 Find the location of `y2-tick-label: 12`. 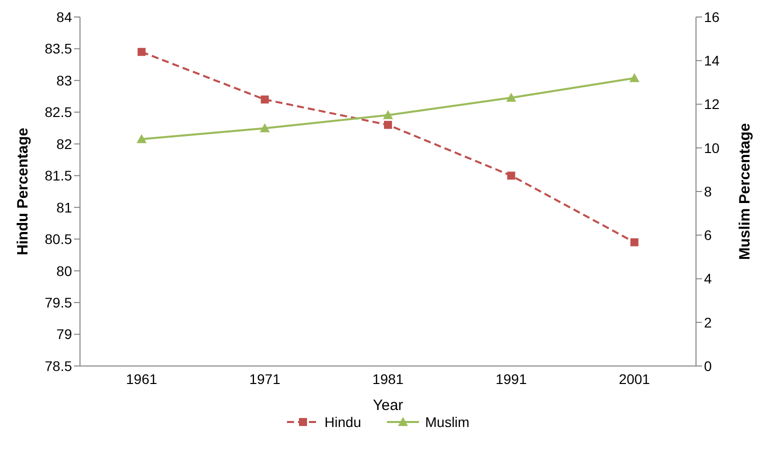

y2-tick-label: 12 is located at coordinates (712, 104).